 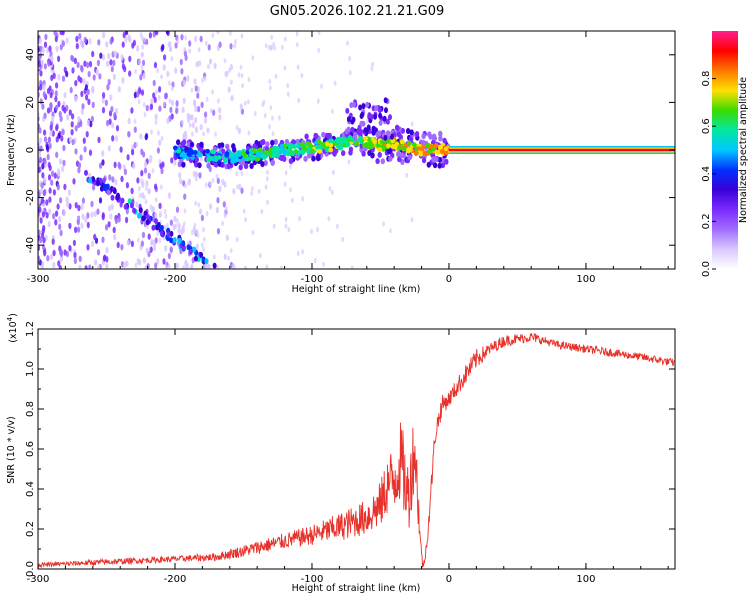 What do you see at coordinates (585, 279) in the screenshot?
I see `spectrogram-xtick-label: 100` at bounding box center [585, 279].